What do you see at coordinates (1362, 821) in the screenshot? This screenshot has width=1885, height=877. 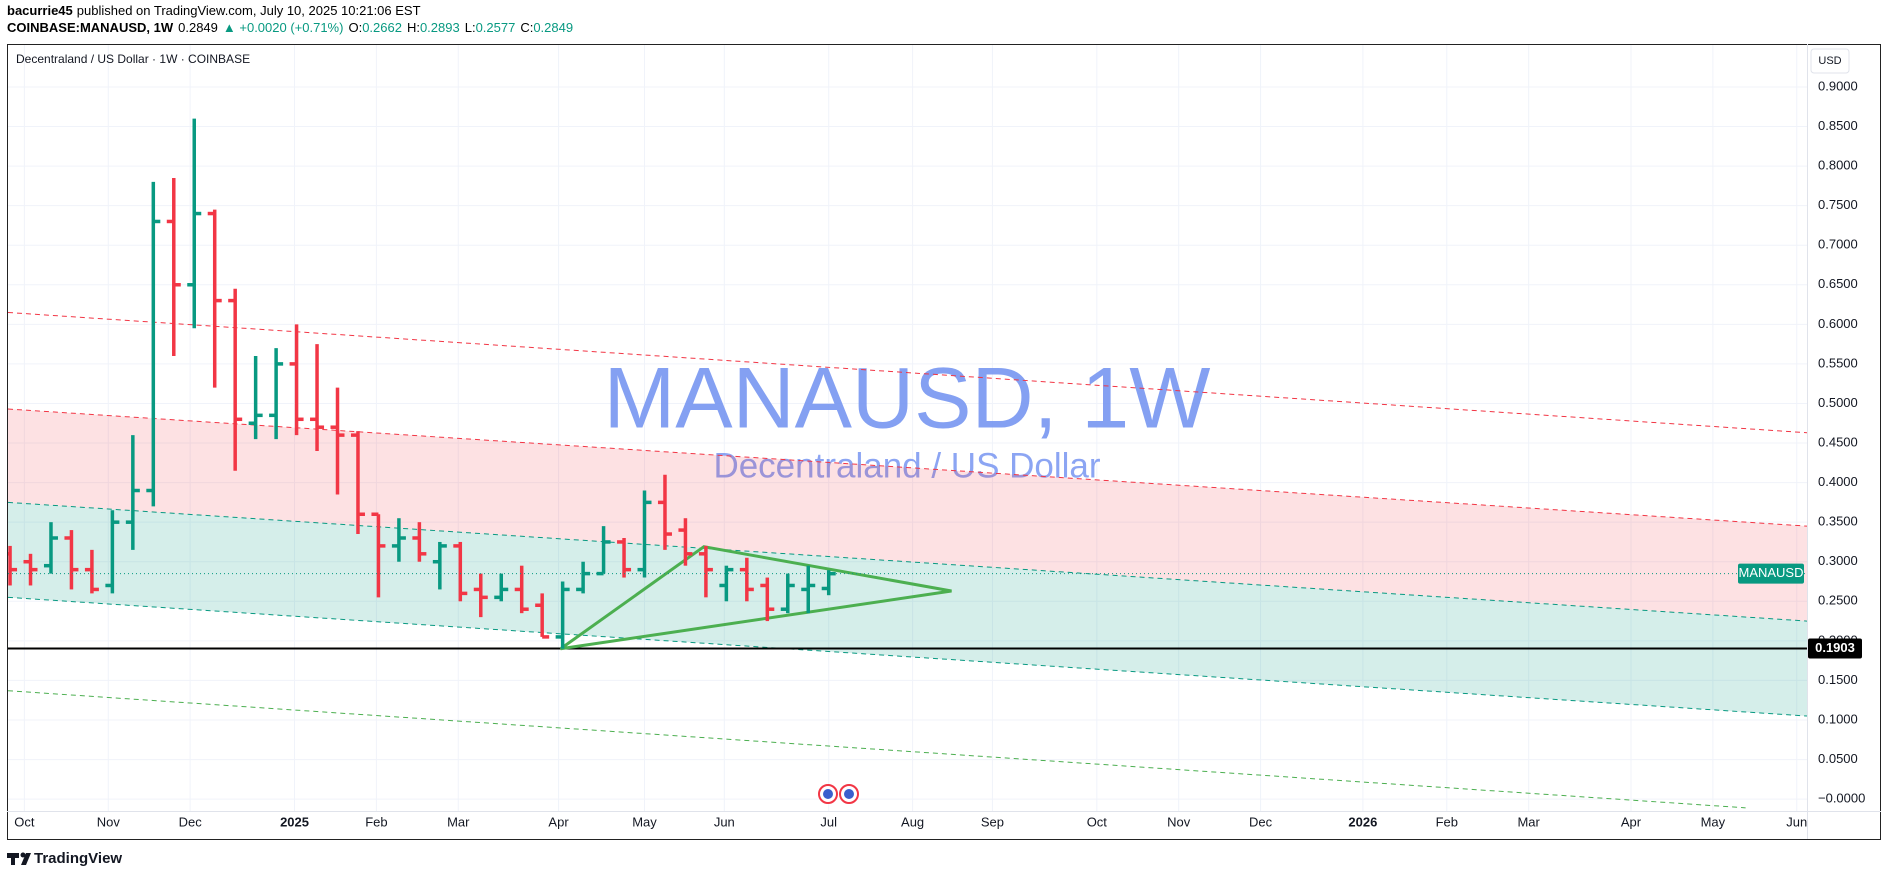 I see `x-tick-label: 2026` at bounding box center [1362, 821].